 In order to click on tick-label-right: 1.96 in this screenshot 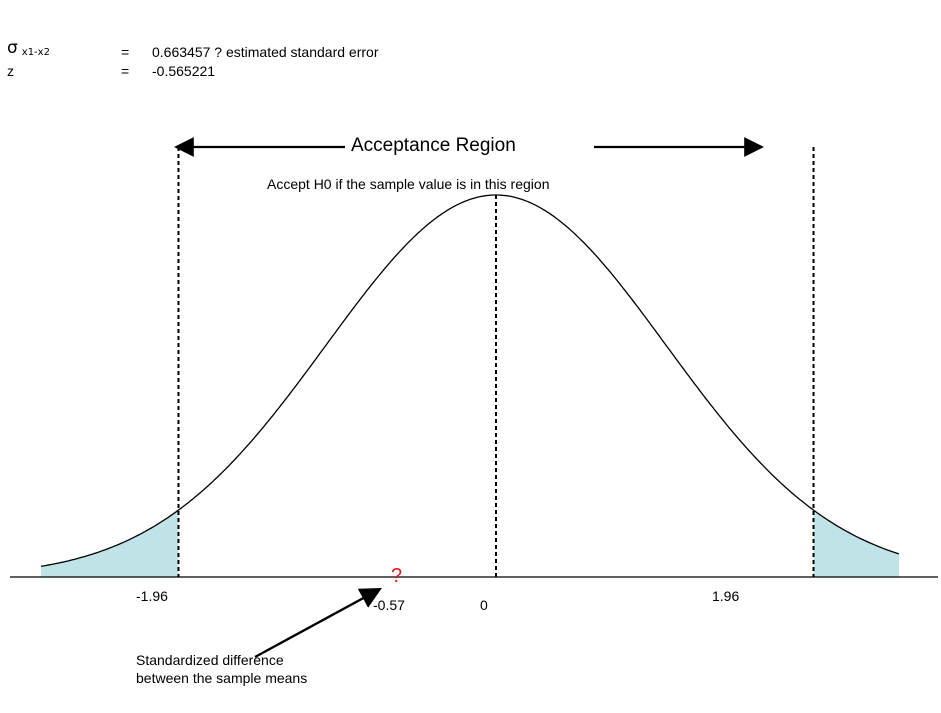, I will do `click(726, 596)`.